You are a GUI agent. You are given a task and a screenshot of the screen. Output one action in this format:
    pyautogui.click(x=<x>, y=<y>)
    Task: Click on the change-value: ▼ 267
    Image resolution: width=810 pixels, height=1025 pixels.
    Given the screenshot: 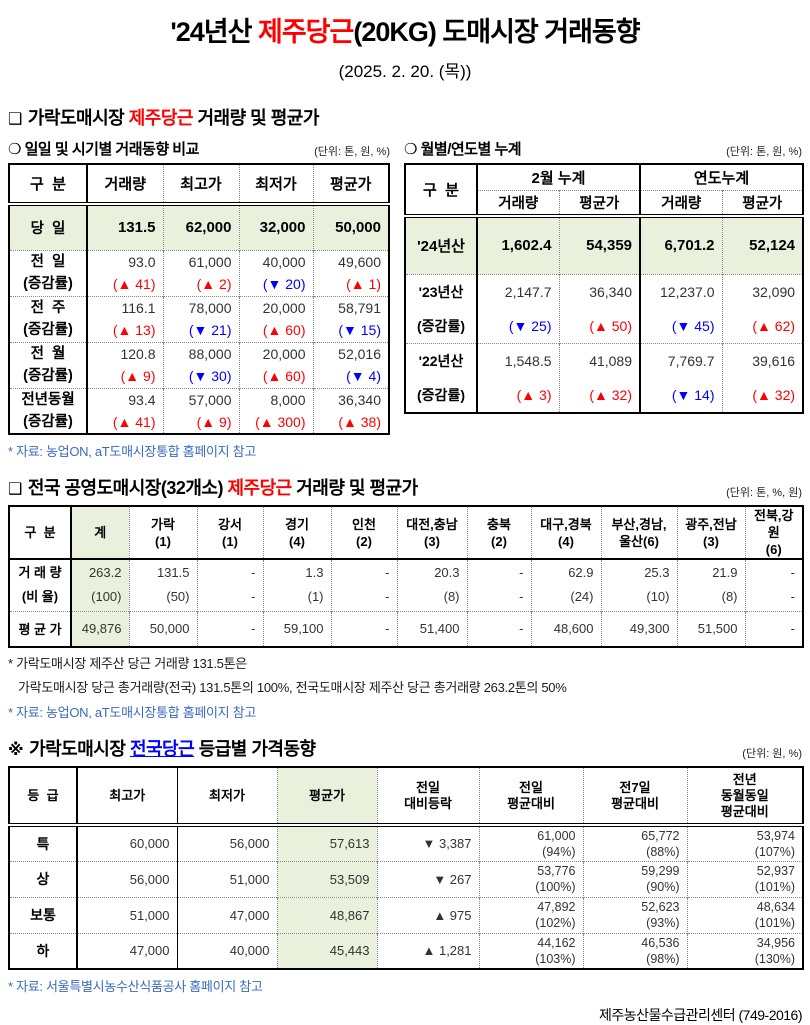 What is the action you would take?
    pyautogui.click(x=427, y=879)
    